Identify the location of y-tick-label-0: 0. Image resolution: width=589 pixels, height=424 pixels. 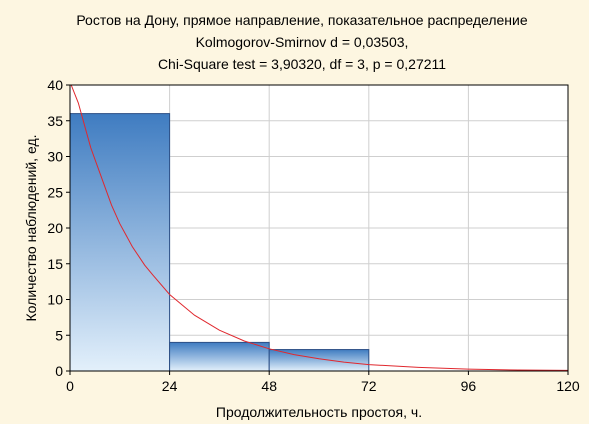
(59, 371).